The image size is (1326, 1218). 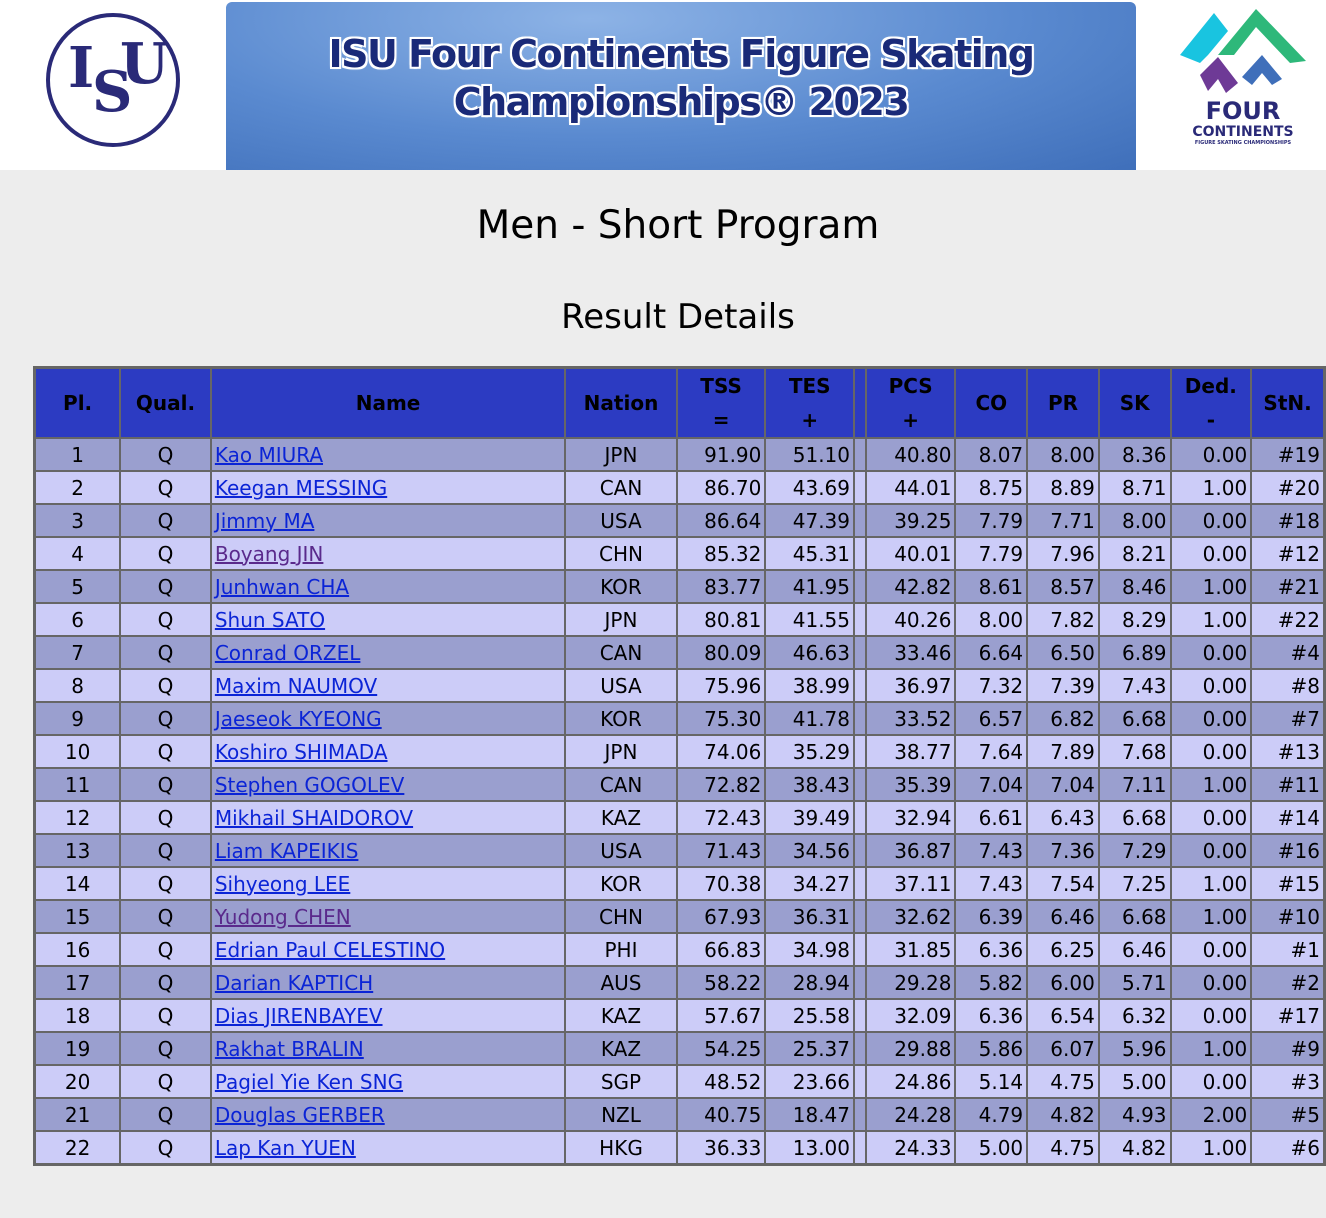 I want to click on cell-pr: 7.96, so click(x=1063, y=553).